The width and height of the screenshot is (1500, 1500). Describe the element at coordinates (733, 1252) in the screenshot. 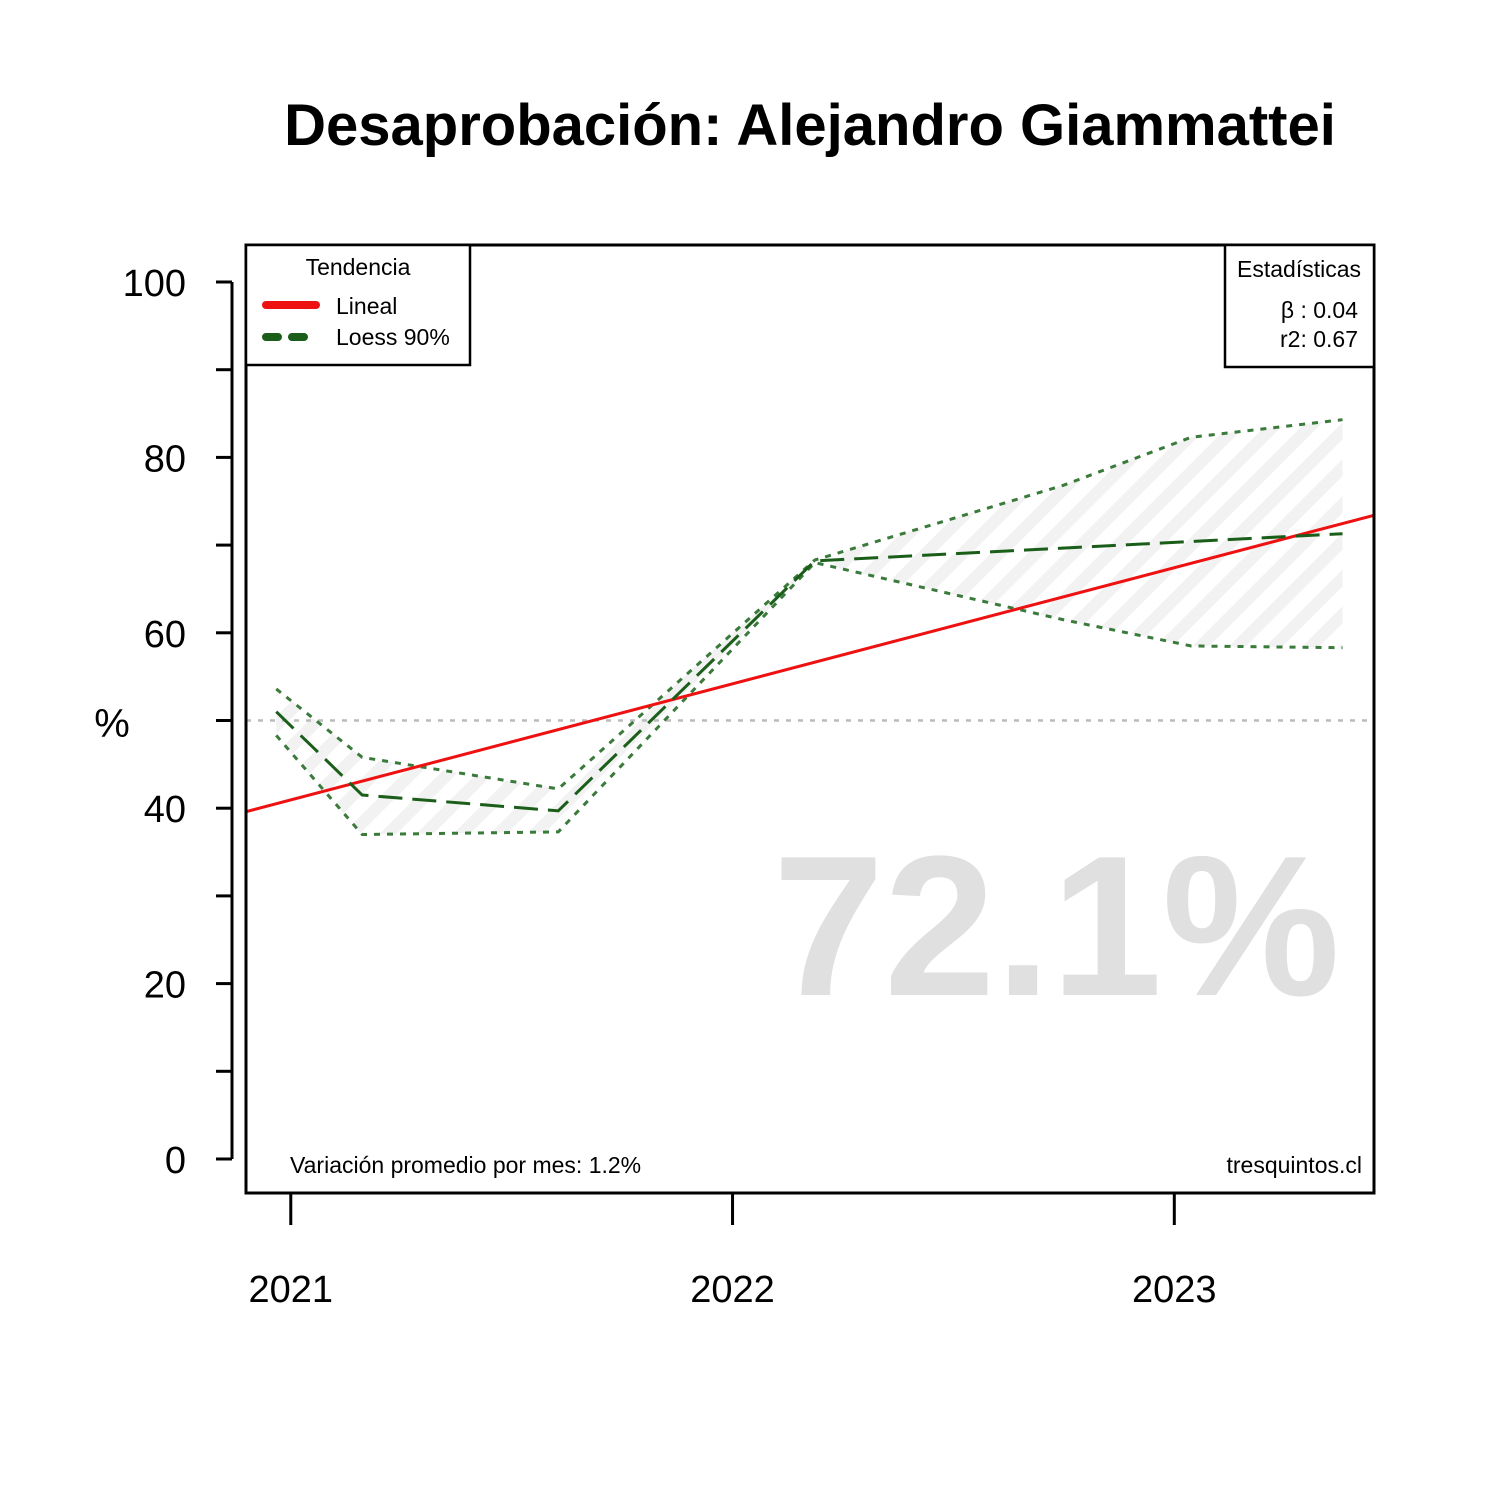

I see `x-axis: 2021 2022 2023` at that location.